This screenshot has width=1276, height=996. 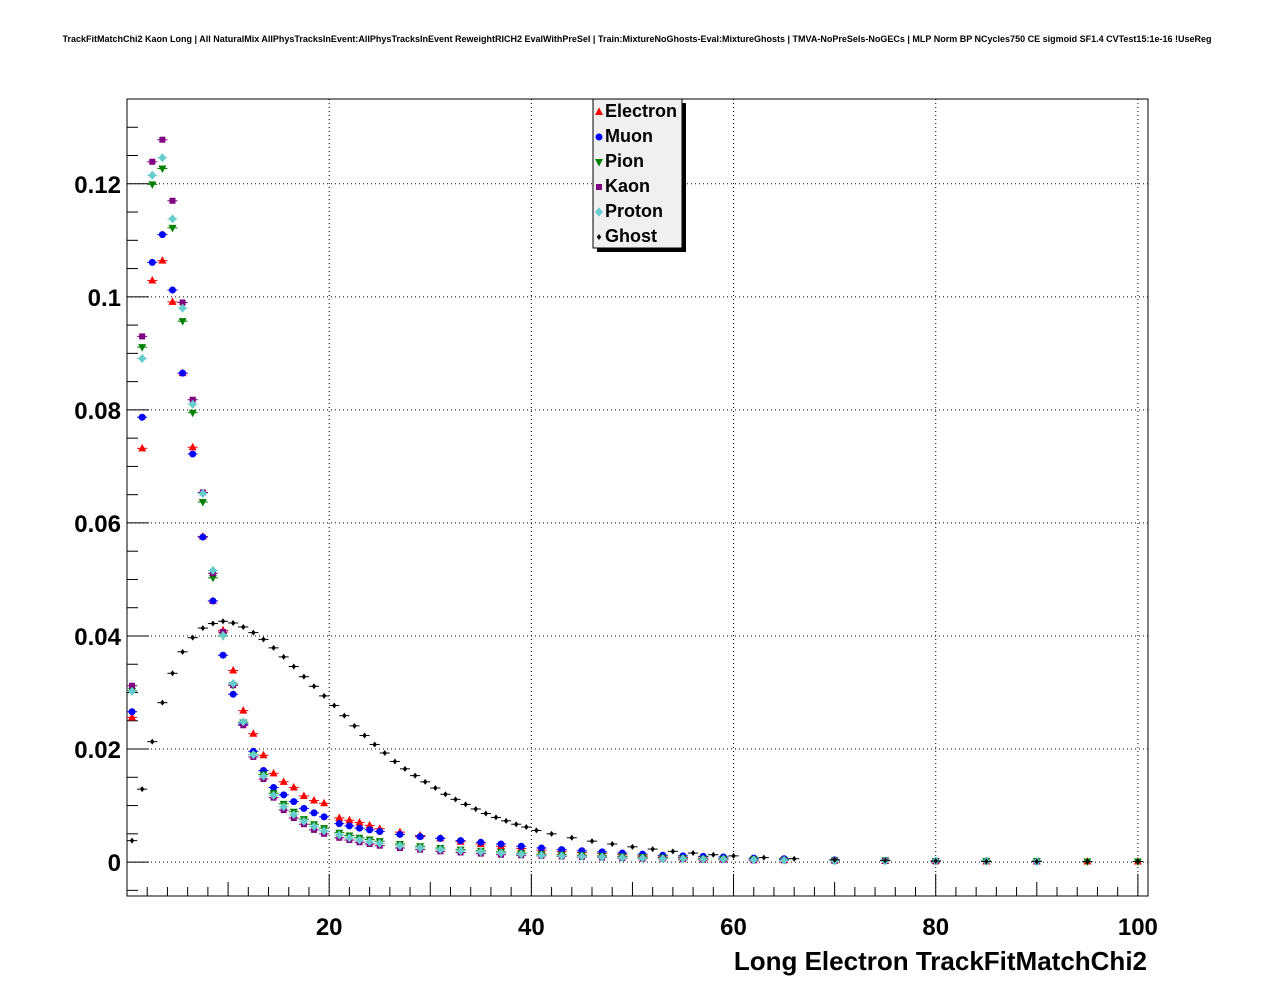 I want to click on y-tick-label: 0.04, so click(x=97, y=637).